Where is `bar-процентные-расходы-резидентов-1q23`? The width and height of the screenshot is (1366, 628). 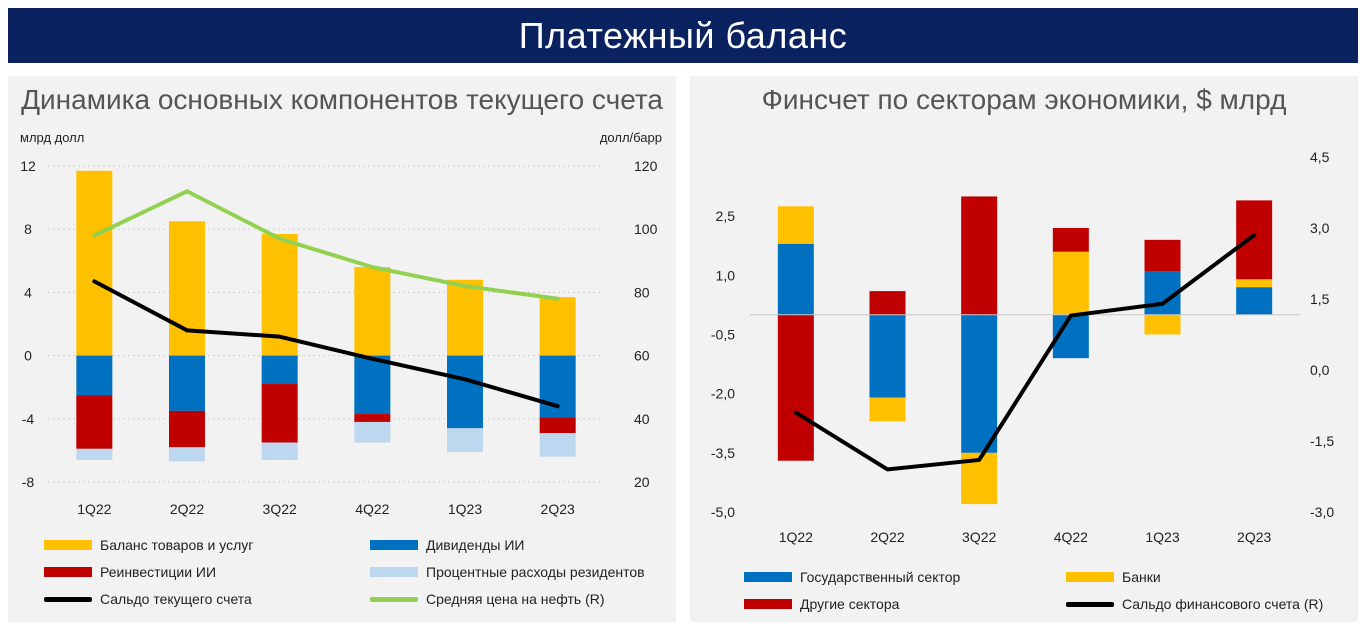 bar-процентные-расходы-резидентов-1q23 is located at coordinates (465, 440).